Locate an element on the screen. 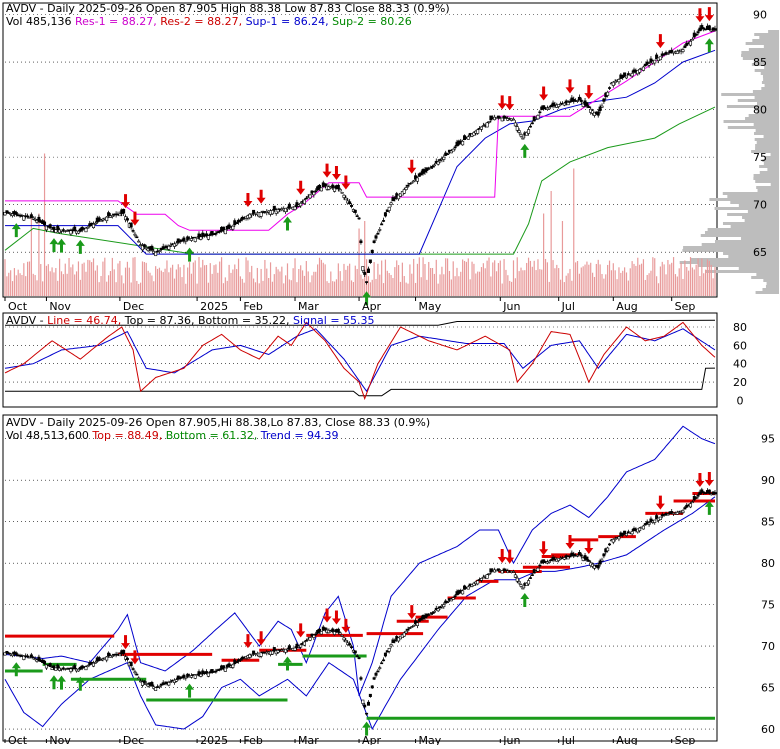 The width and height of the screenshot is (780, 749). price-y-tick-label: 65 is located at coordinates (760, 252).